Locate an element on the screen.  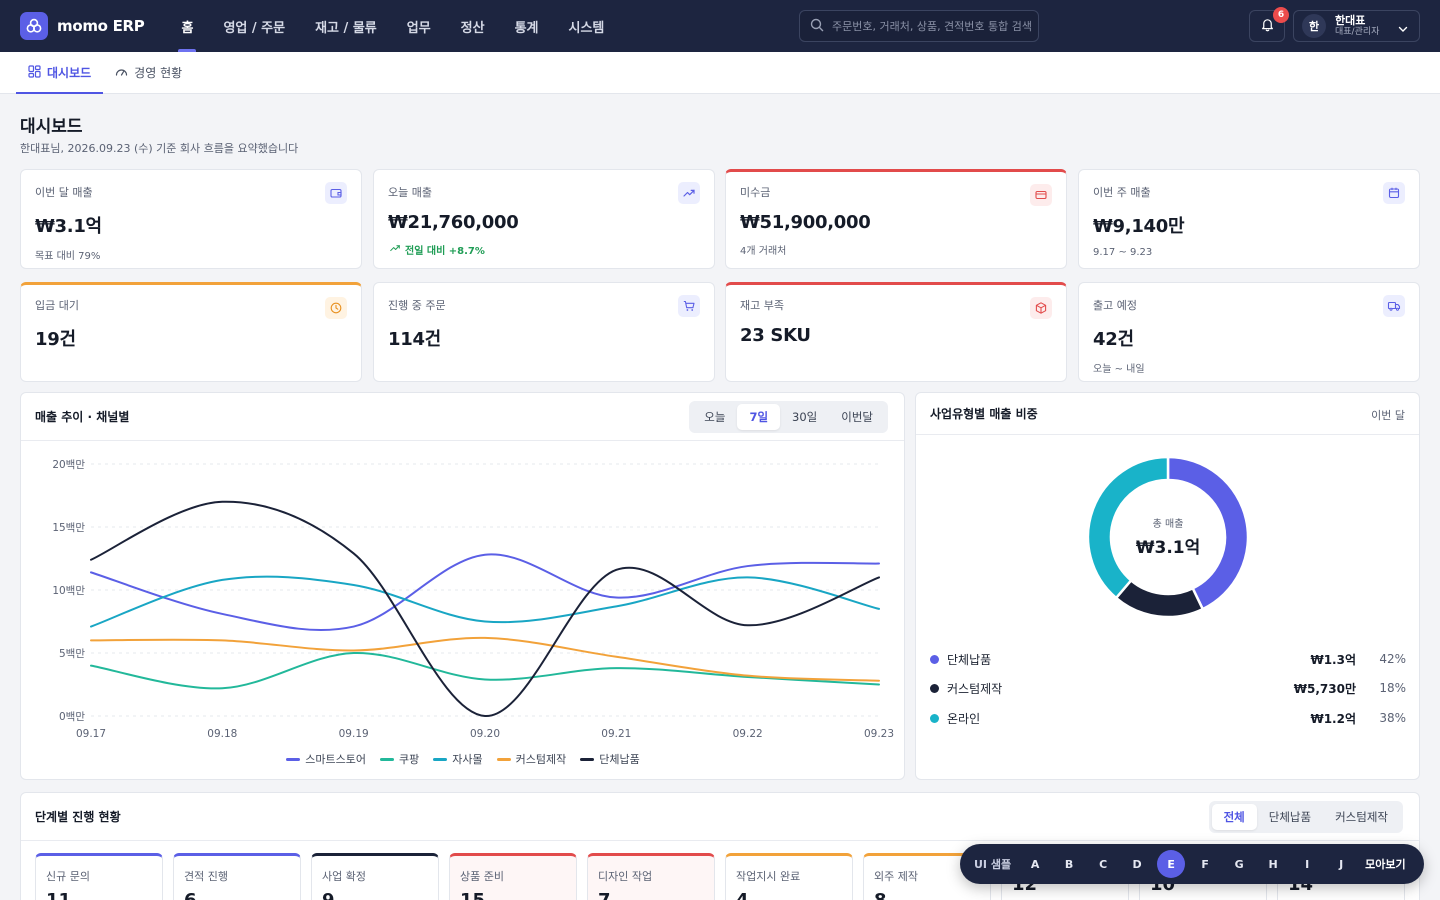
kpi-value: ₩3.1억 is located at coordinates (68, 226).